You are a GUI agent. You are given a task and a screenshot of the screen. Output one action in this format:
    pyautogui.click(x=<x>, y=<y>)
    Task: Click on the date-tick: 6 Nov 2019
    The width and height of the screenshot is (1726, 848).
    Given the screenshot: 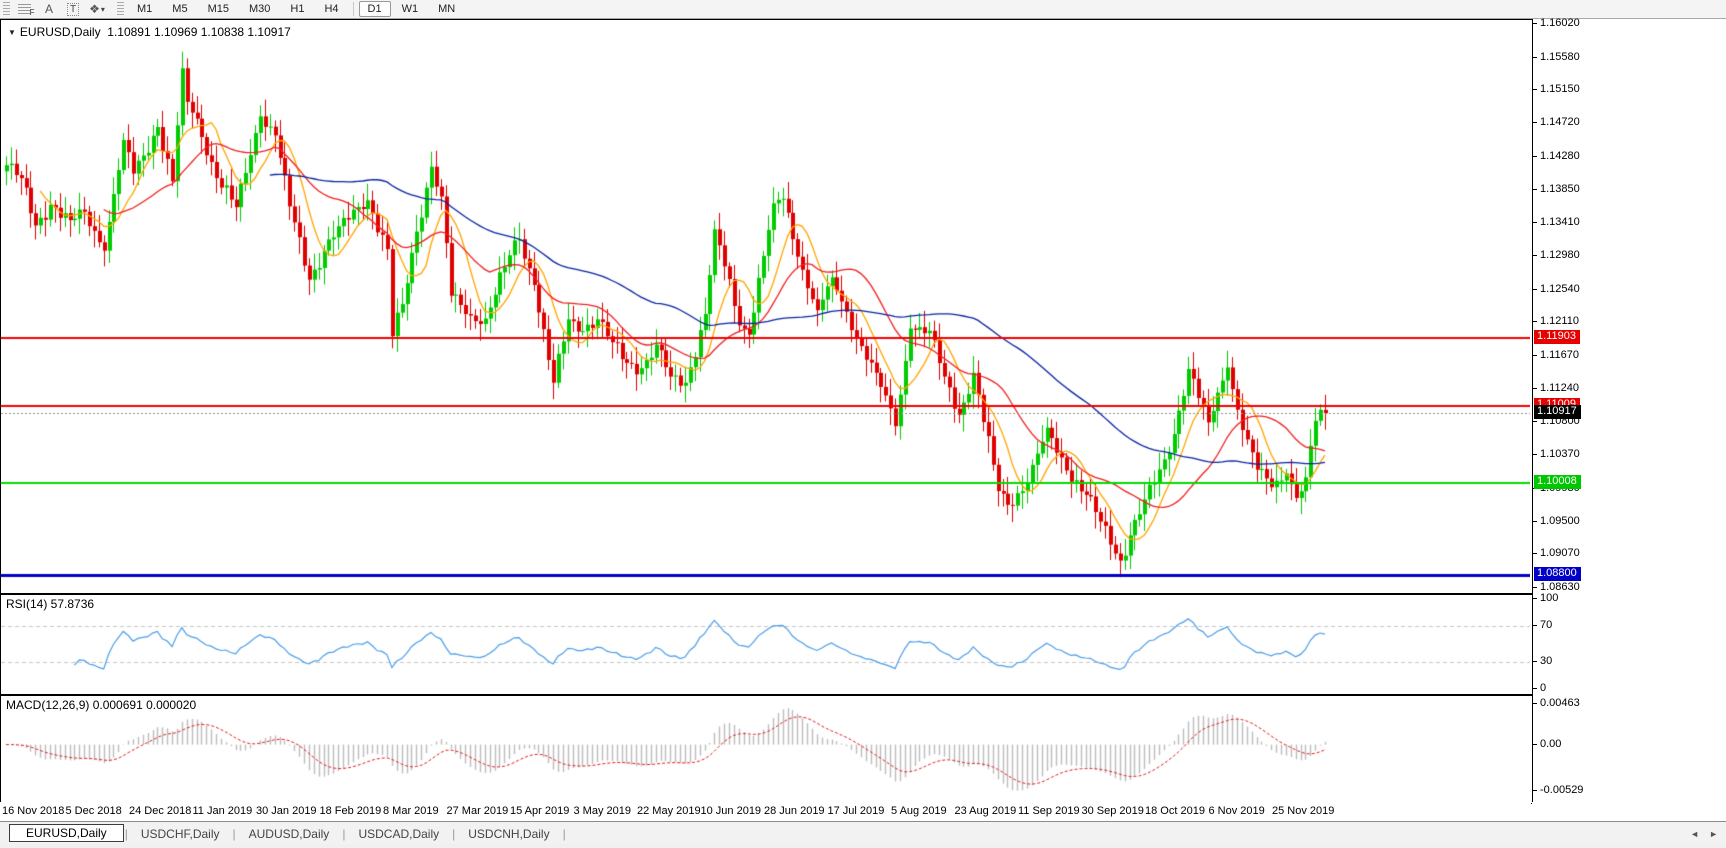 What is the action you would take?
    pyautogui.click(x=1236, y=811)
    